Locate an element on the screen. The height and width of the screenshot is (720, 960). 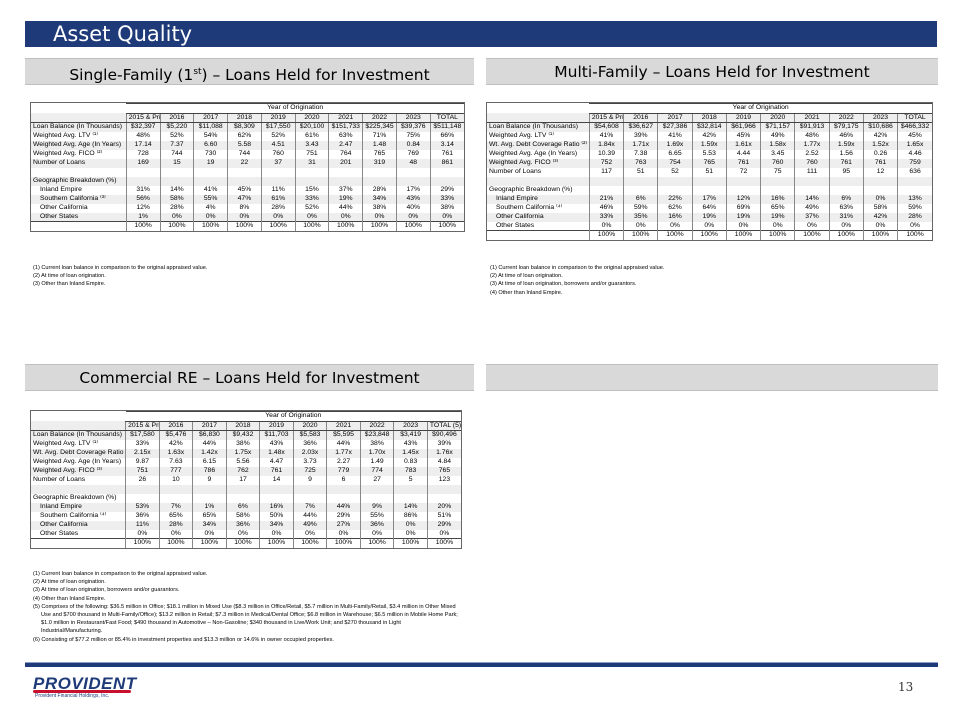
table-cell: 86% is located at coordinates (410, 516).